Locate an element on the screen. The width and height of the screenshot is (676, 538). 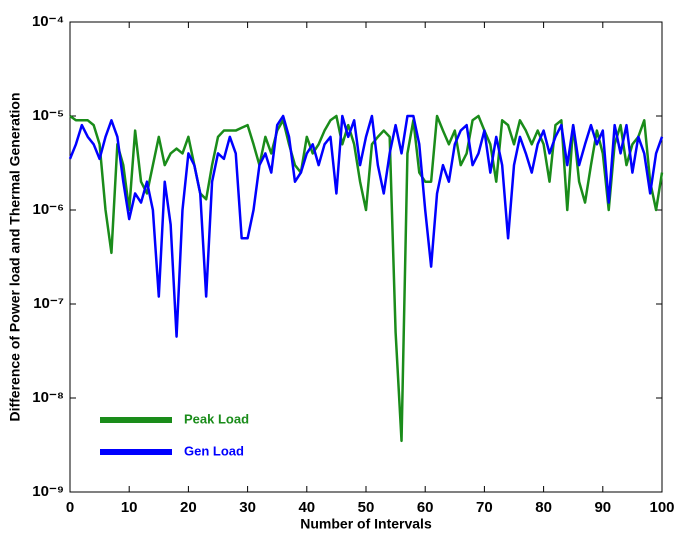
y-tick-label: 10⁻⁸ is located at coordinates (48, 397).